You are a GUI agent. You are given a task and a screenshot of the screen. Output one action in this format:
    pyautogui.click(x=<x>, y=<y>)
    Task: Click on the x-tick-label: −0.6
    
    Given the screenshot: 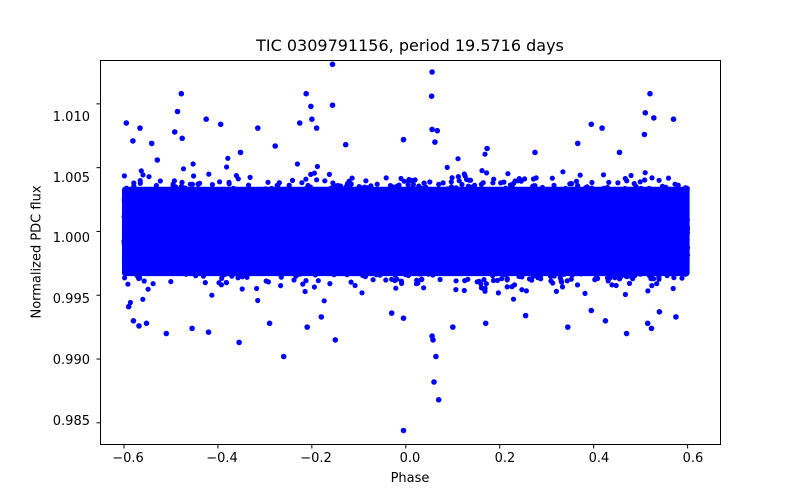 What is the action you would take?
    pyautogui.click(x=128, y=458)
    